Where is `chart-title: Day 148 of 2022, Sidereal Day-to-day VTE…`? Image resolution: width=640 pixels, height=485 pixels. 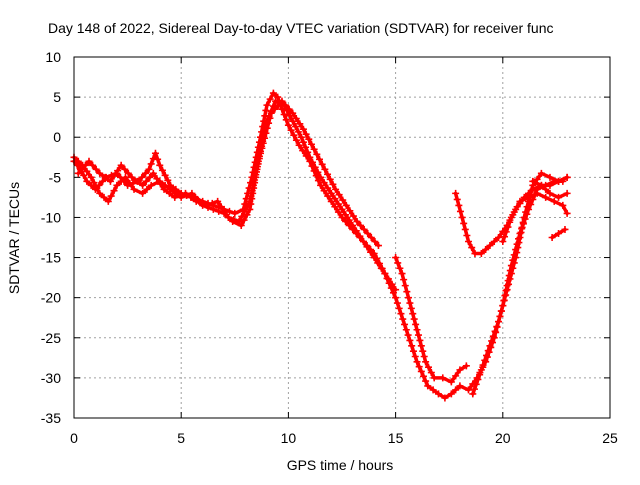
chart-title: Day 148 of 2022, Sidereal Day-to-day VTE… is located at coordinates (301, 28).